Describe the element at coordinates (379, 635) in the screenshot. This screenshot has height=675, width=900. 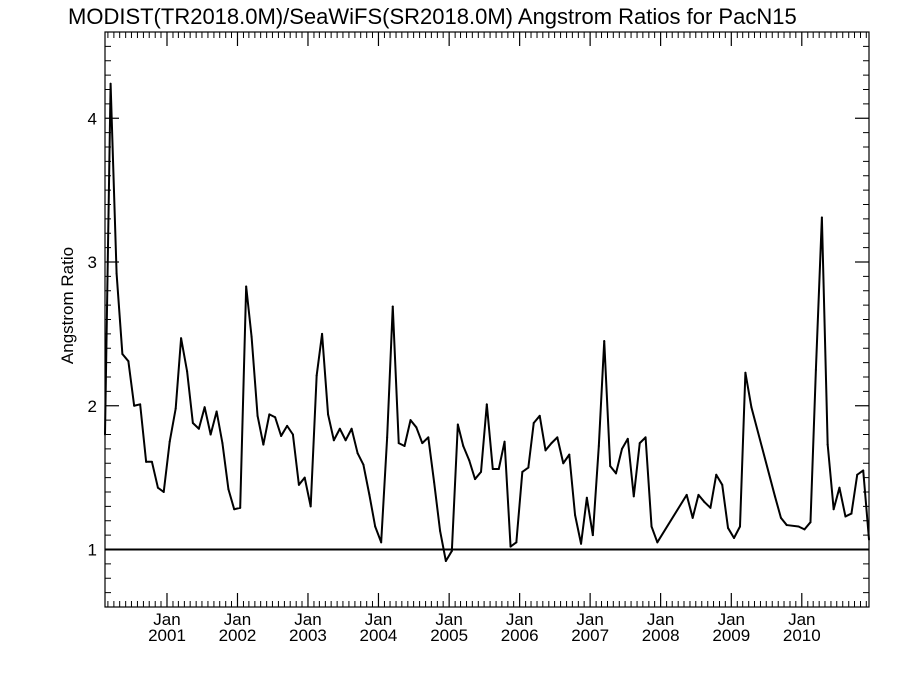
I see `x-tick-year: 2004` at that location.